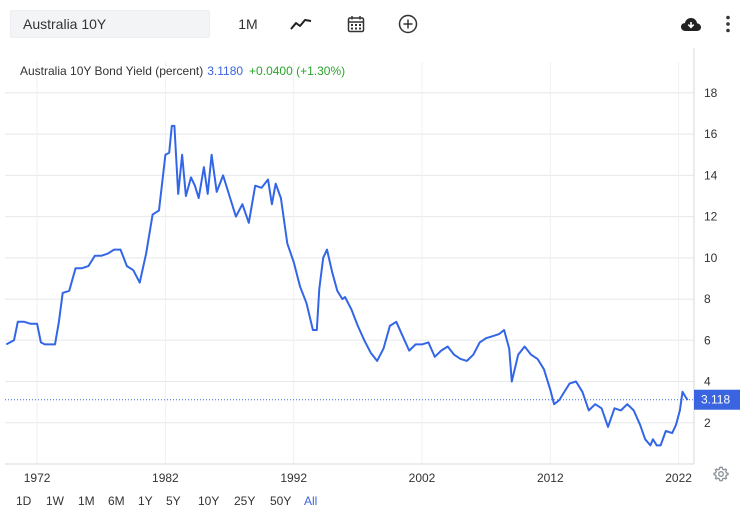 The image size is (746, 517). I want to click on range-all: All, so click(311, 501).